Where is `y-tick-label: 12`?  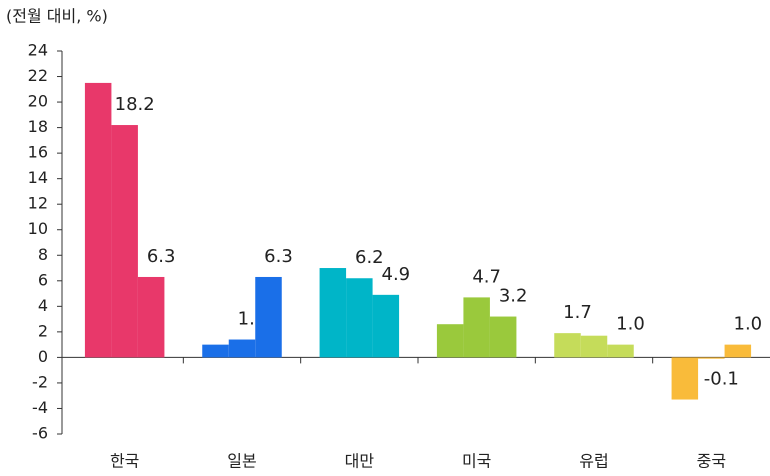
y-tick-label: 12 is located at coordinates (38, 203).